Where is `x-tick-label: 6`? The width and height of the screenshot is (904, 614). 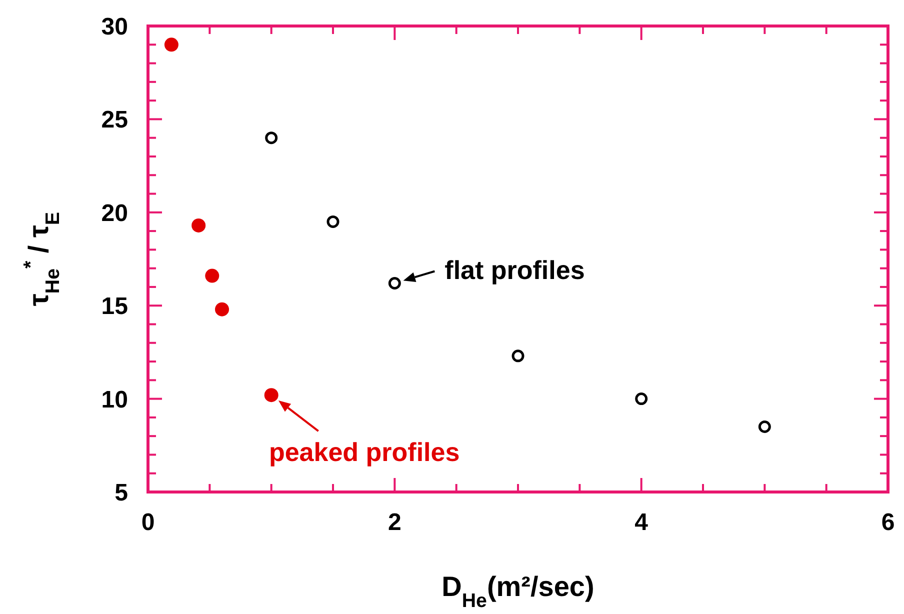 x-tick-label: 6 is located at coordinates (888, 522).